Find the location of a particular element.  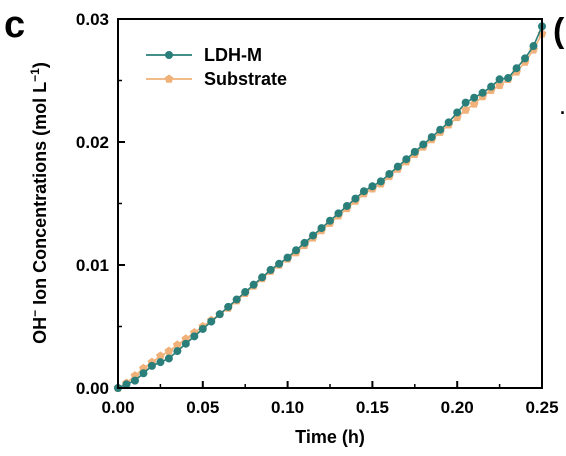

legend-marker-substrate is located at coordinates (169, 78).